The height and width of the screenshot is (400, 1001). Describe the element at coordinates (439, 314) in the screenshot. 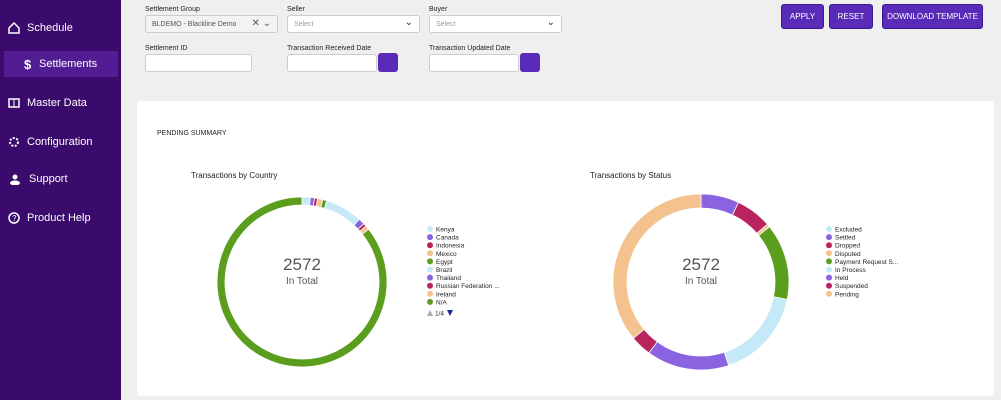

I see `legend-page: 1/4` at that location.